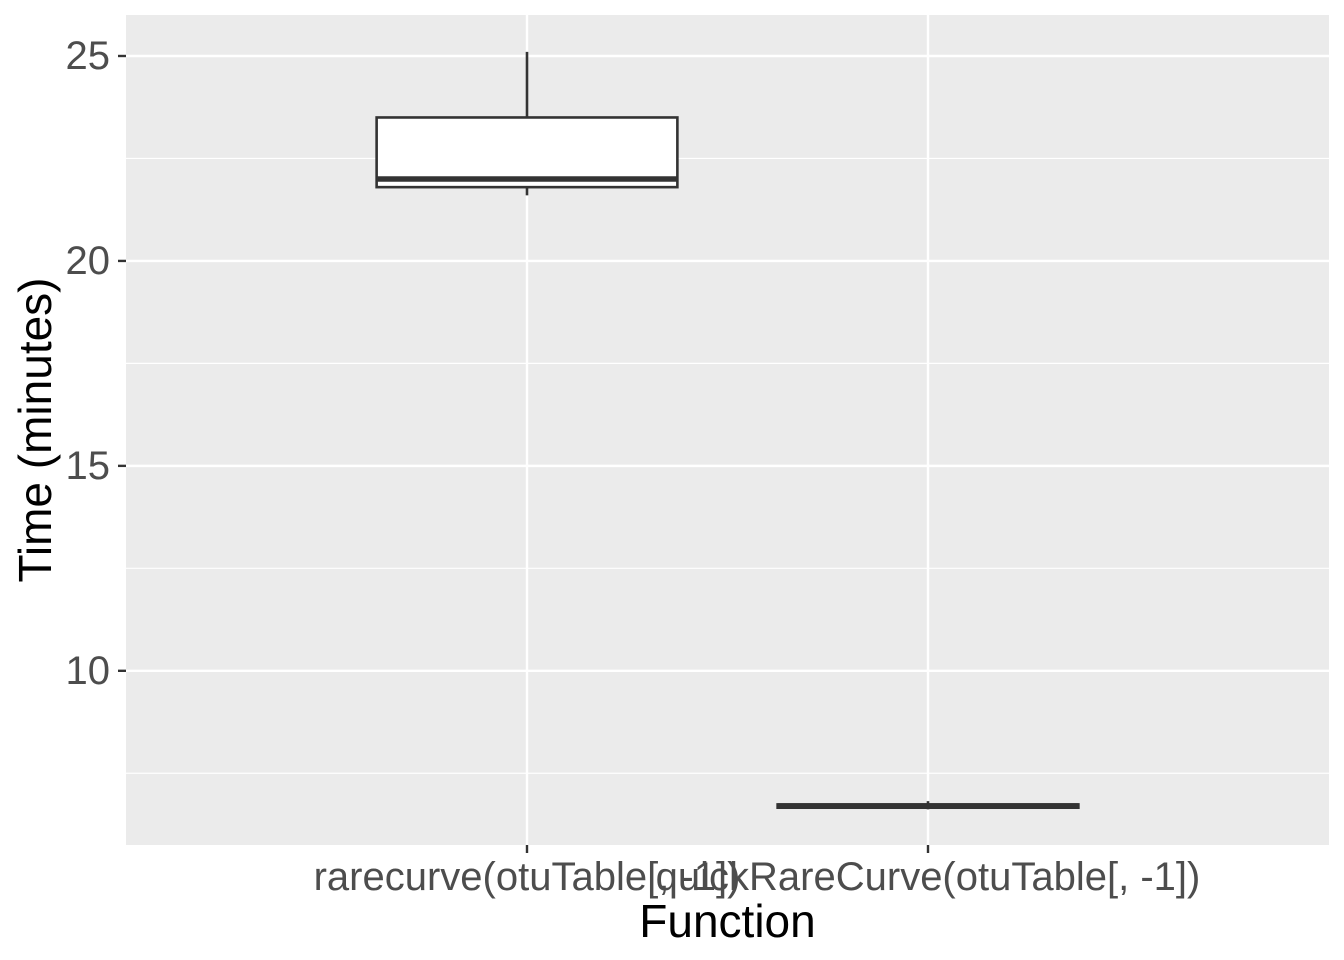 This screenshot has width=1344, height=960. I want to click on x-tick-label: rarecurve(otuTable[, -1]), so click(527, 877).